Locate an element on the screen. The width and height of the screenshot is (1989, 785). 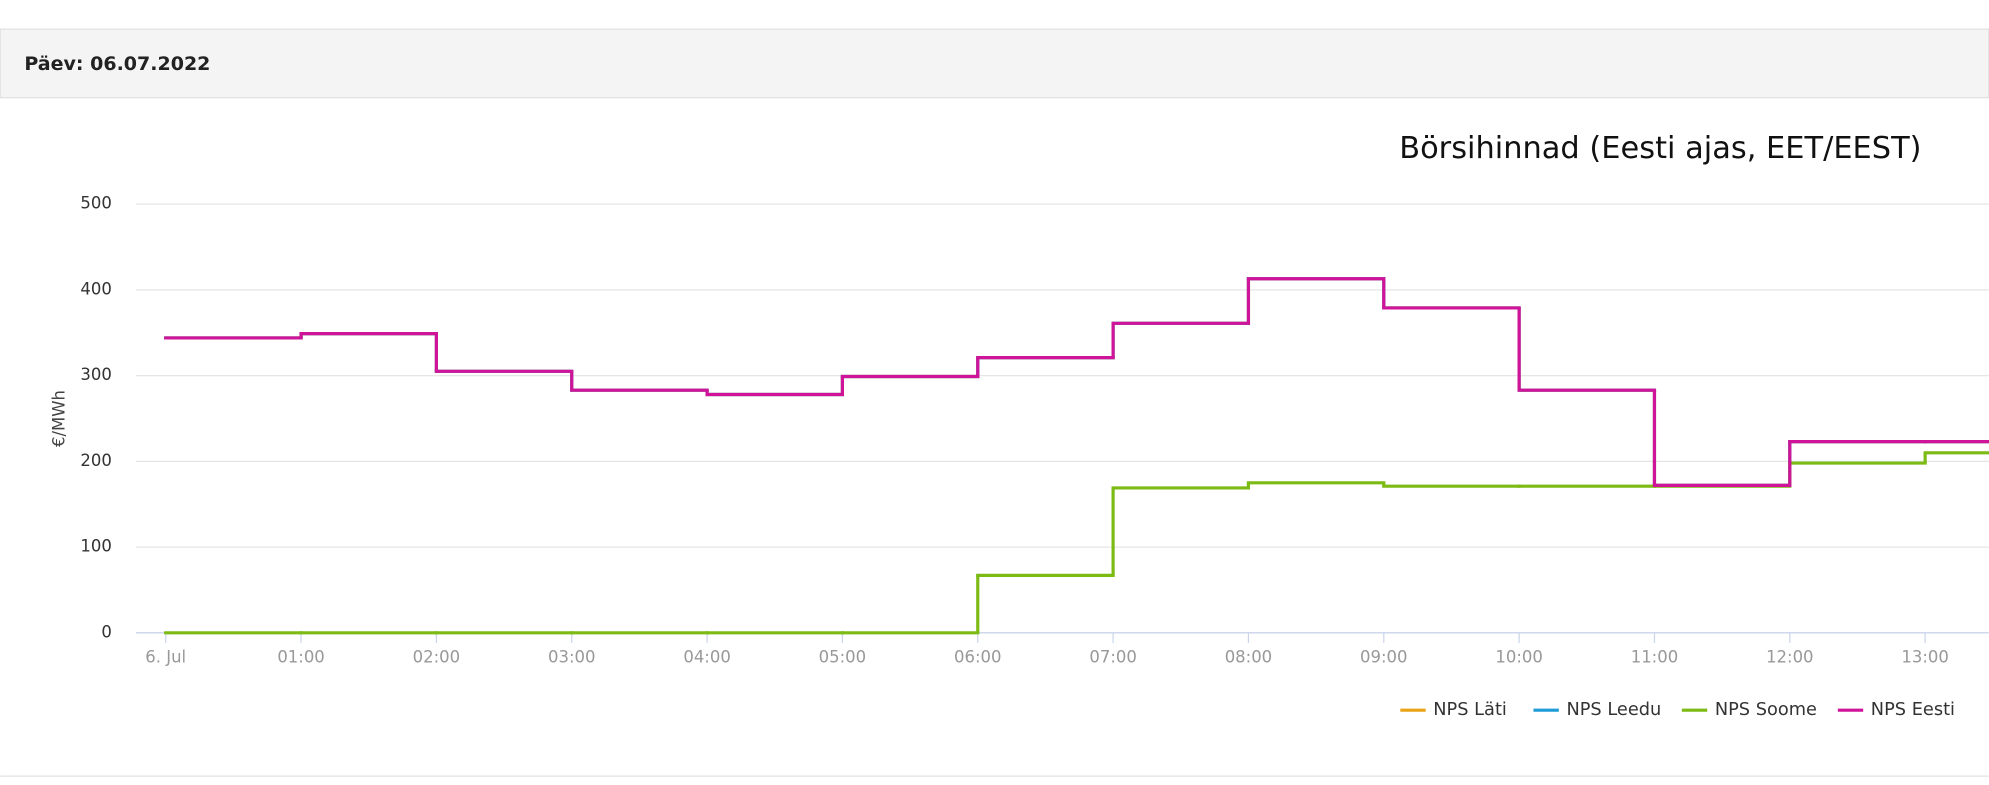
x-tick-label: 05:00 is located at coordinates (842, 657).